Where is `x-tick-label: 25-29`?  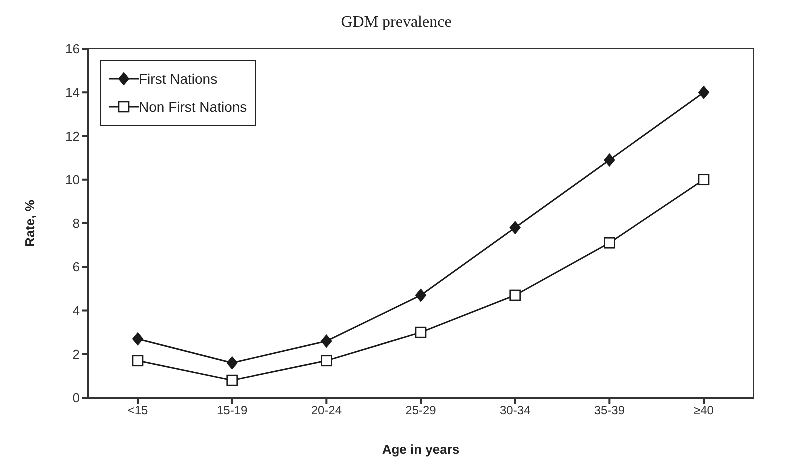 x-tick-label: 25-29 is located at coordinates (421, 411).